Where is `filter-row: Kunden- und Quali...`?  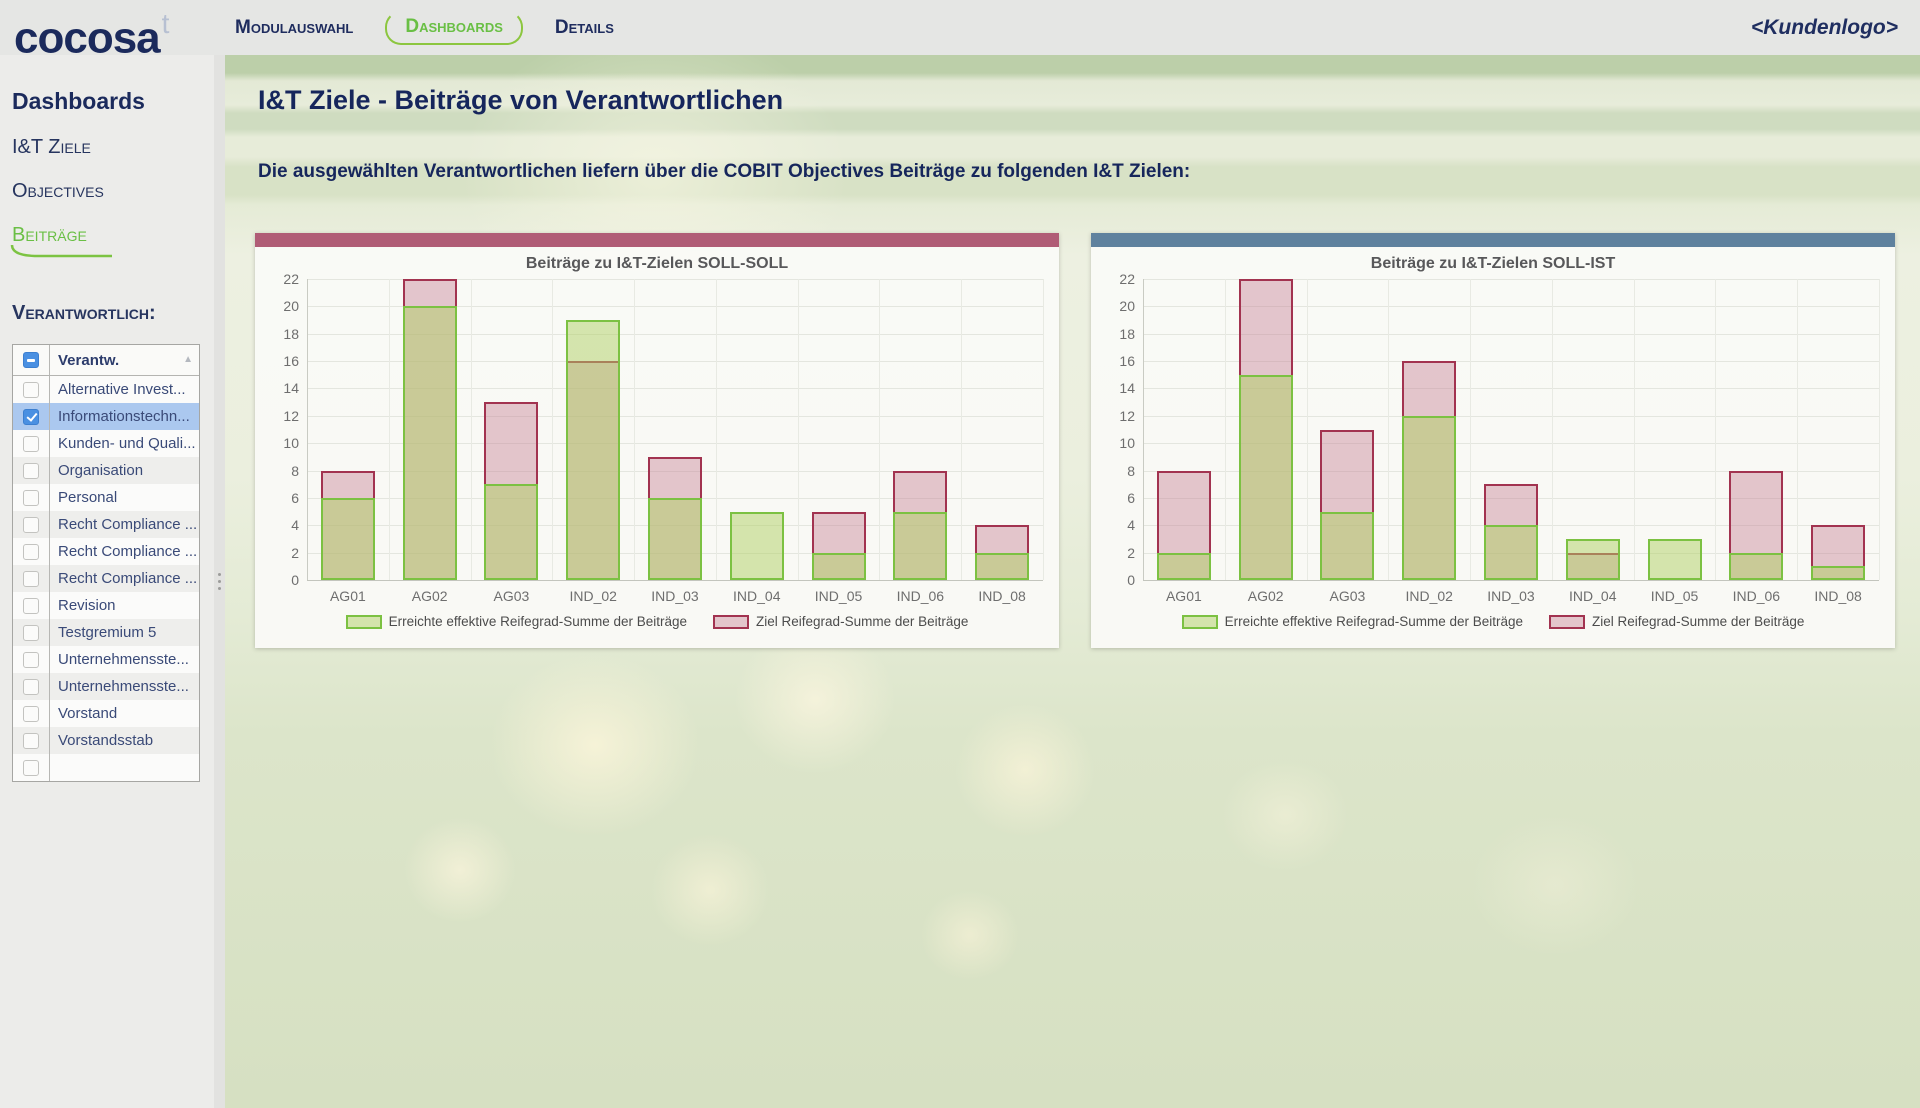 filter-row: Kunden- und Quali... is located at coordinates (106, 443).